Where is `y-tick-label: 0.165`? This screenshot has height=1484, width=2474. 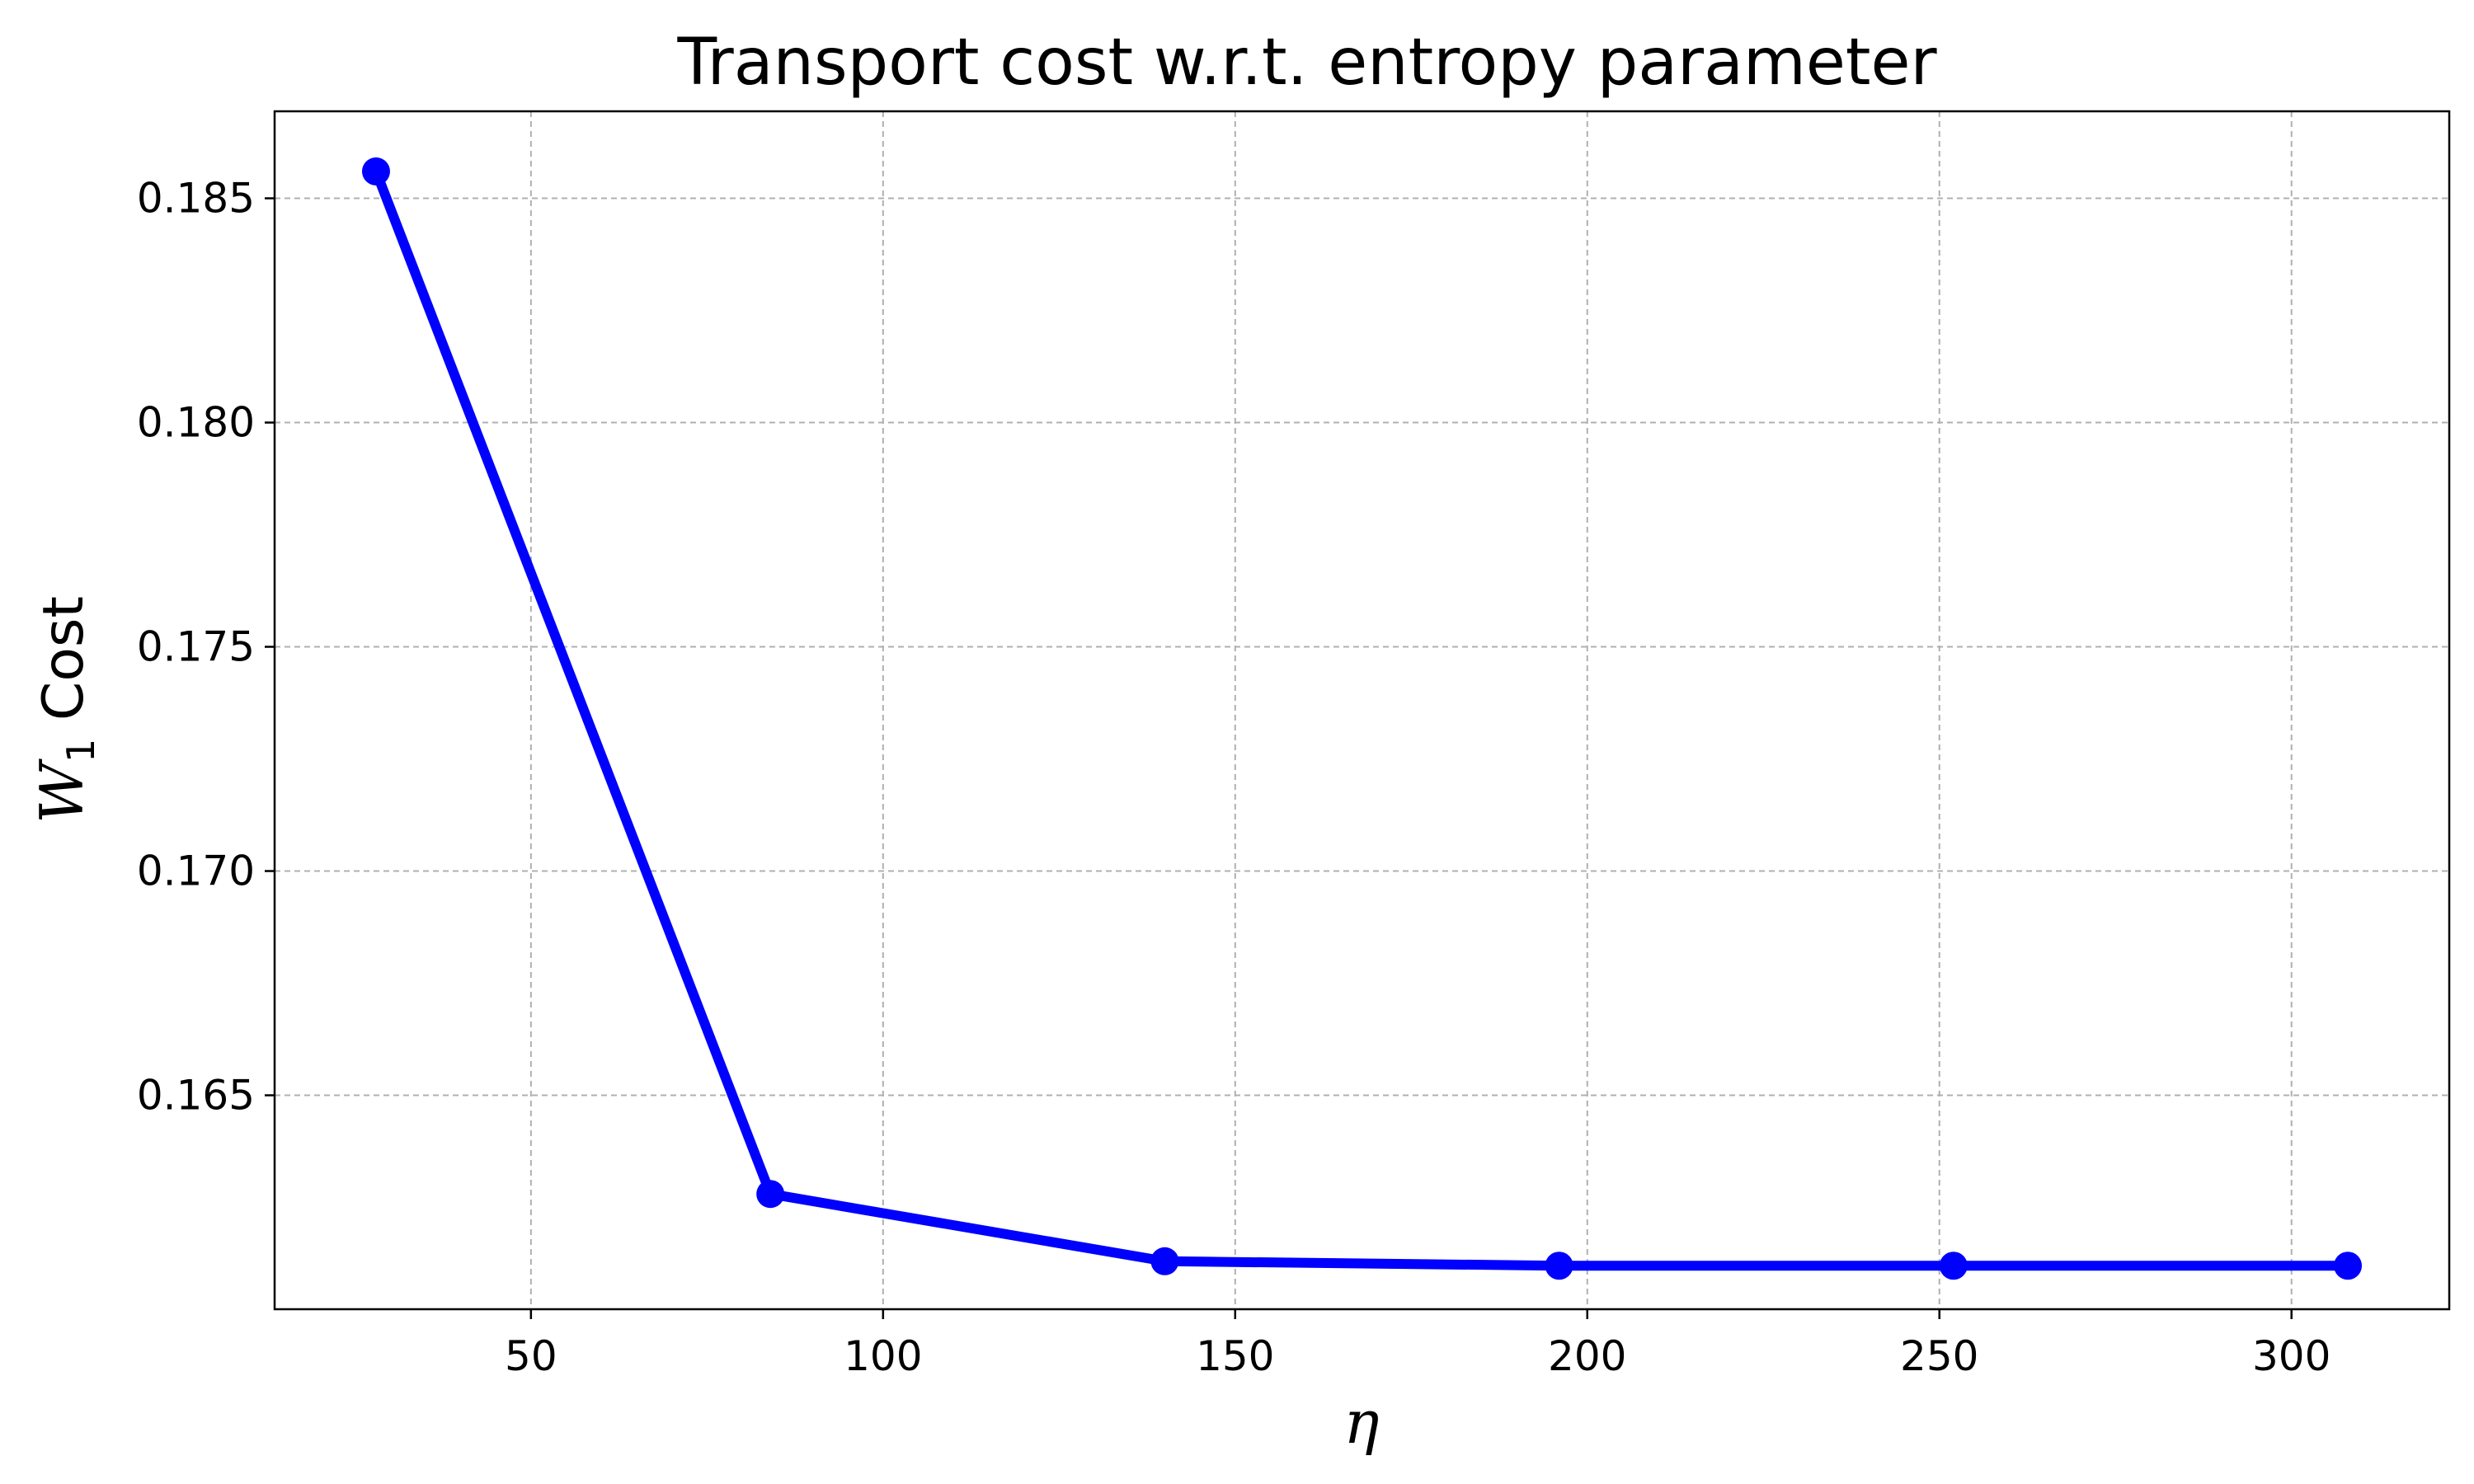 y-tick-label: 0.165 is located at coordinates (196, 1096).